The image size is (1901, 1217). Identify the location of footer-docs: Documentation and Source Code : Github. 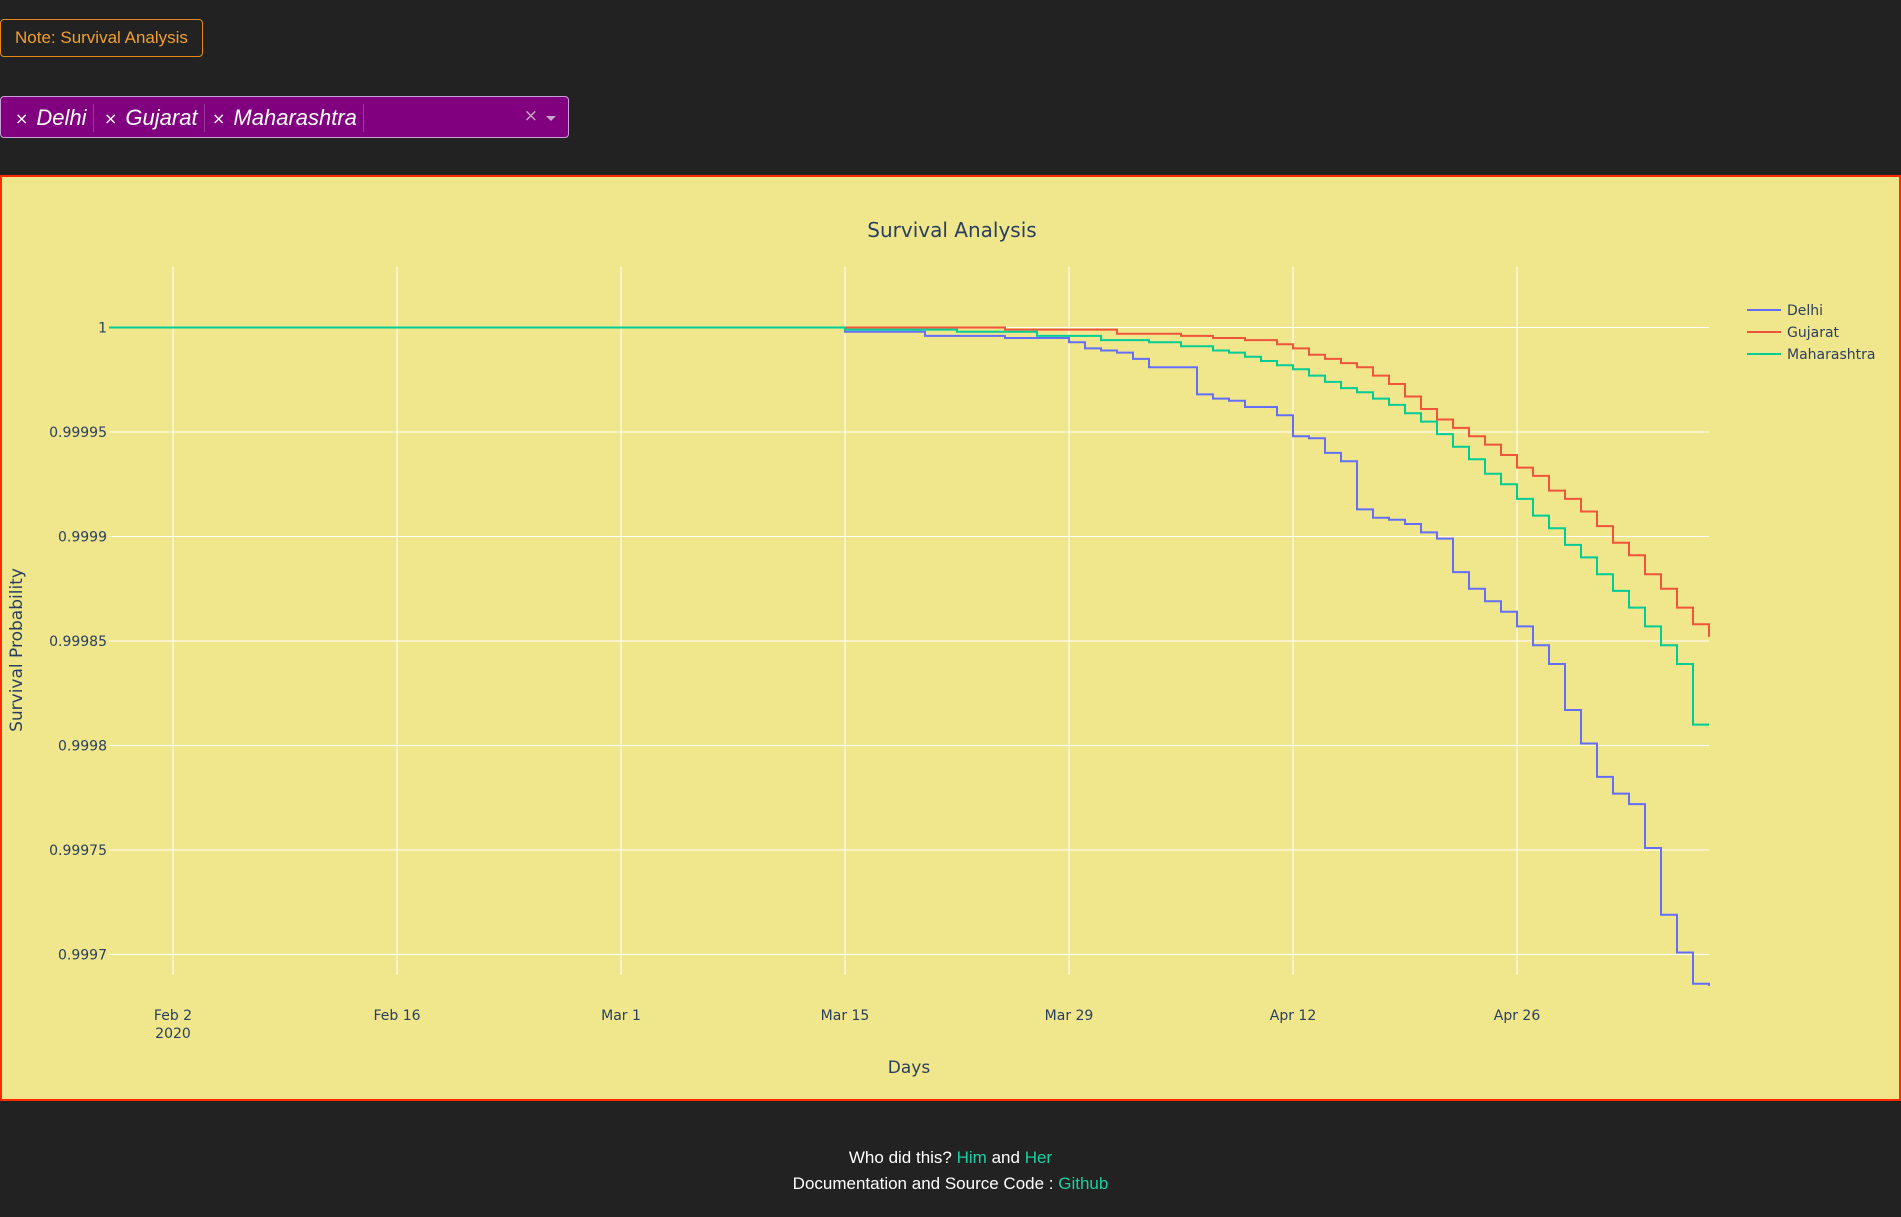
(950, 1184).